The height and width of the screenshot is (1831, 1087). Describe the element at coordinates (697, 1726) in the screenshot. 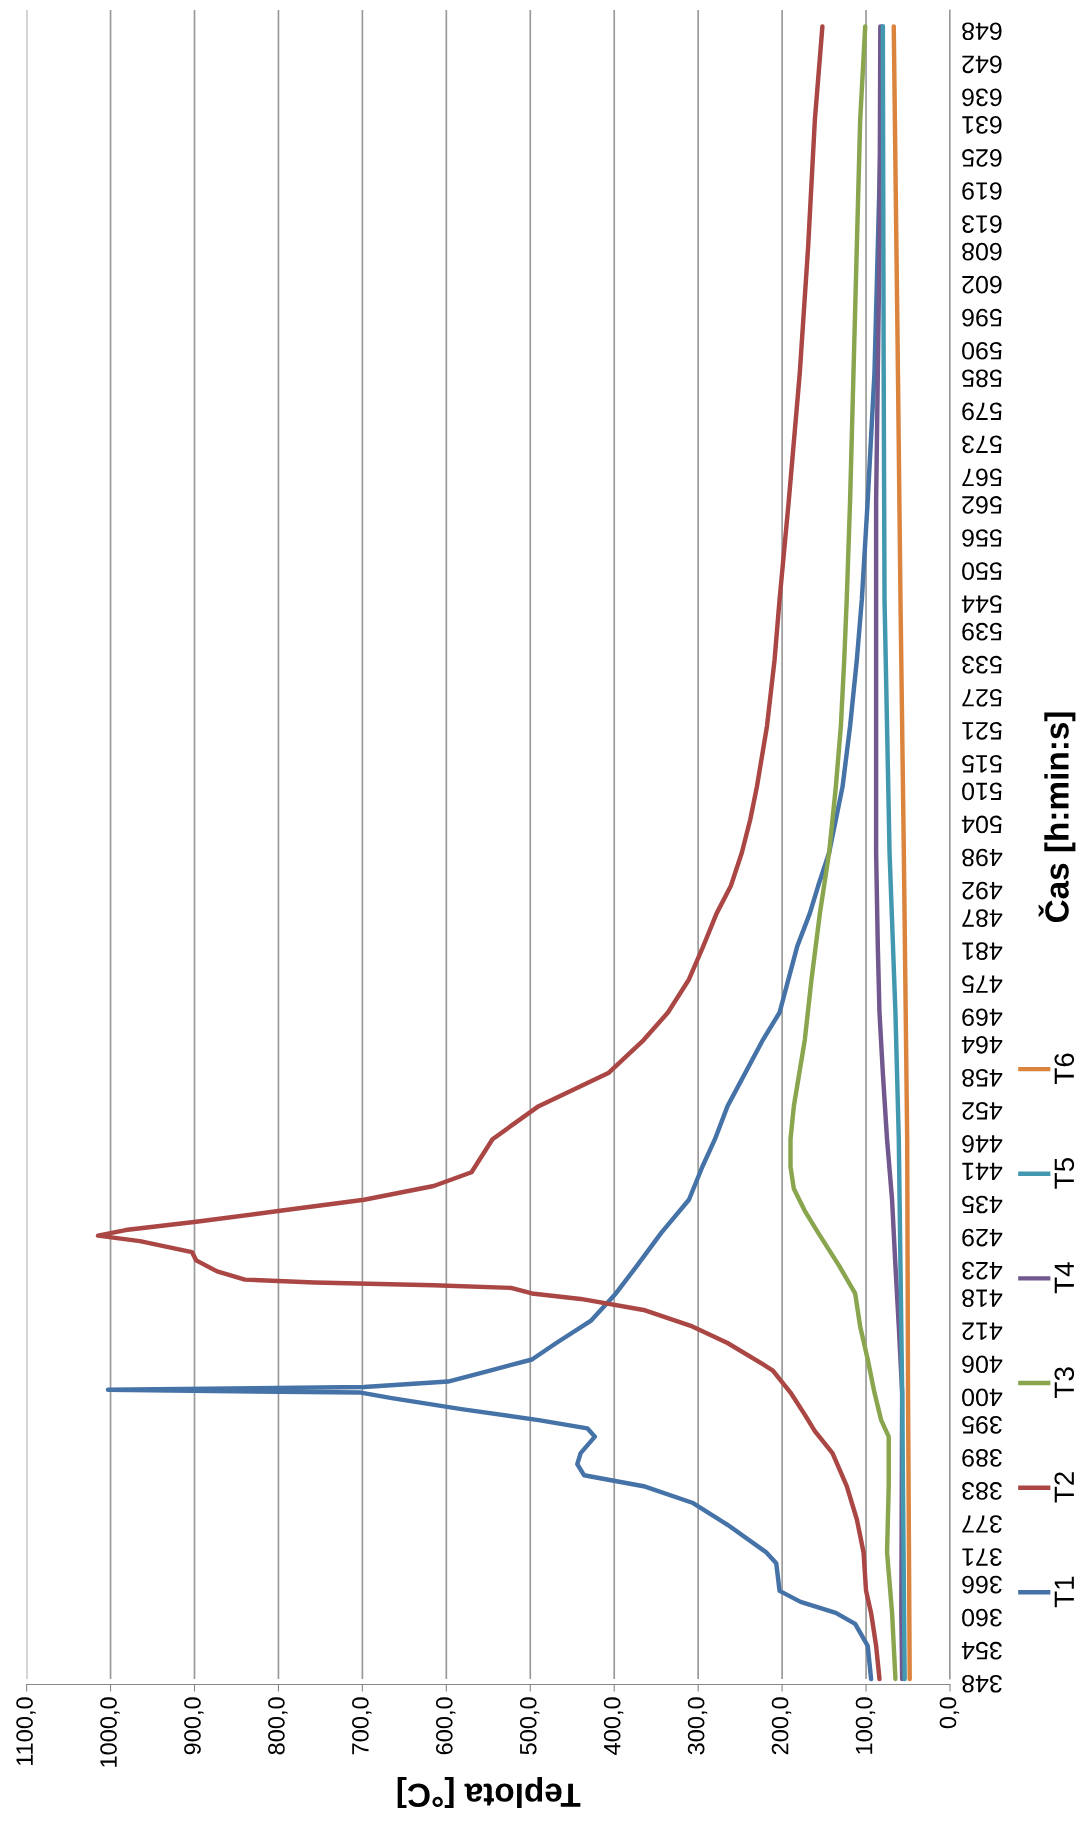

I see `x-tick-label: 300,0` at that location.